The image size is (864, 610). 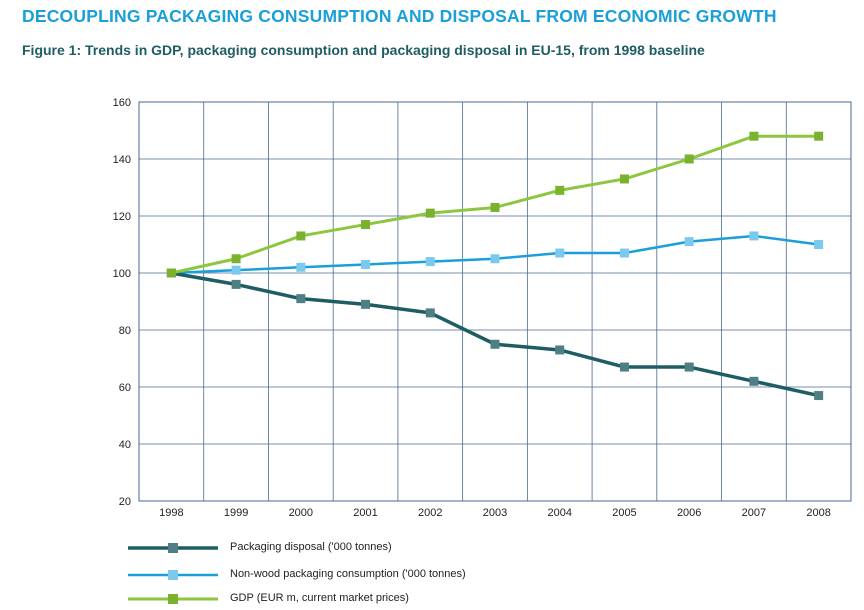 I want to click on x-tick-label: 2008, so click(x=818, y=513).